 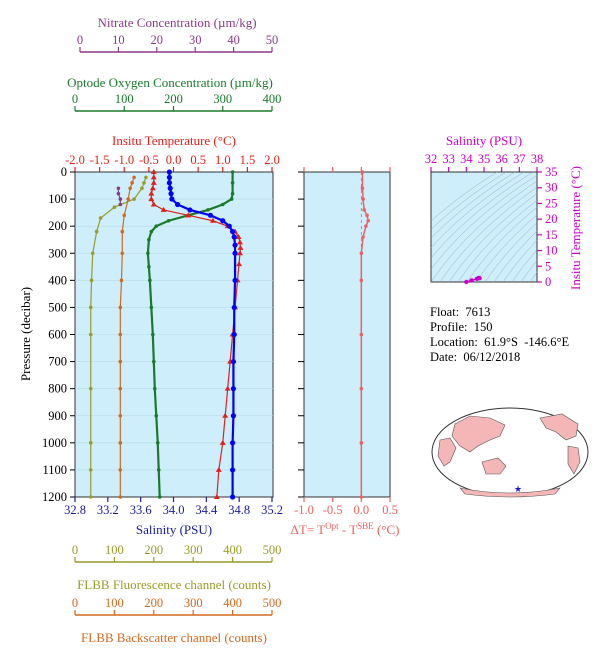 I want to click on fluorescence-tick-label: 0, so click(x=75, y=550).